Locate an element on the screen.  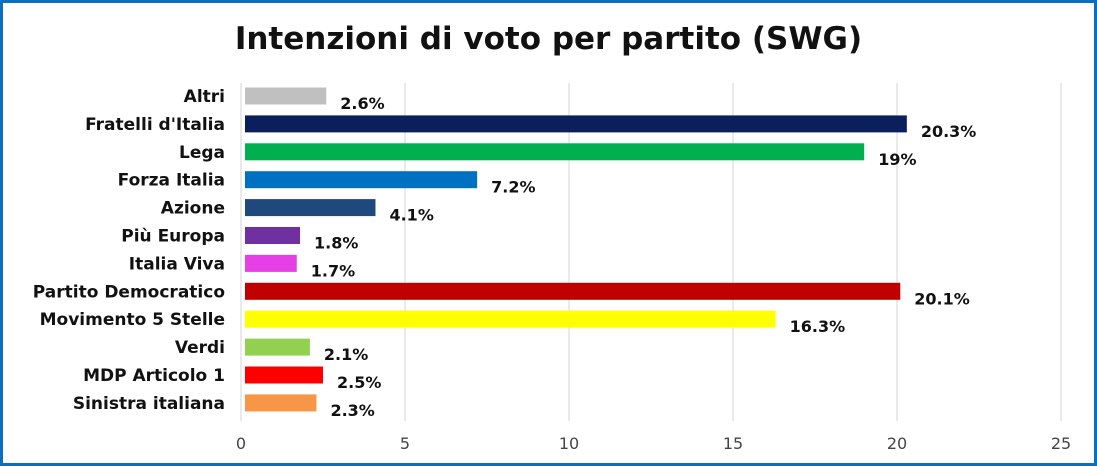
category-label: Movimento 5 Stelle is located at coordinates (132, 320).